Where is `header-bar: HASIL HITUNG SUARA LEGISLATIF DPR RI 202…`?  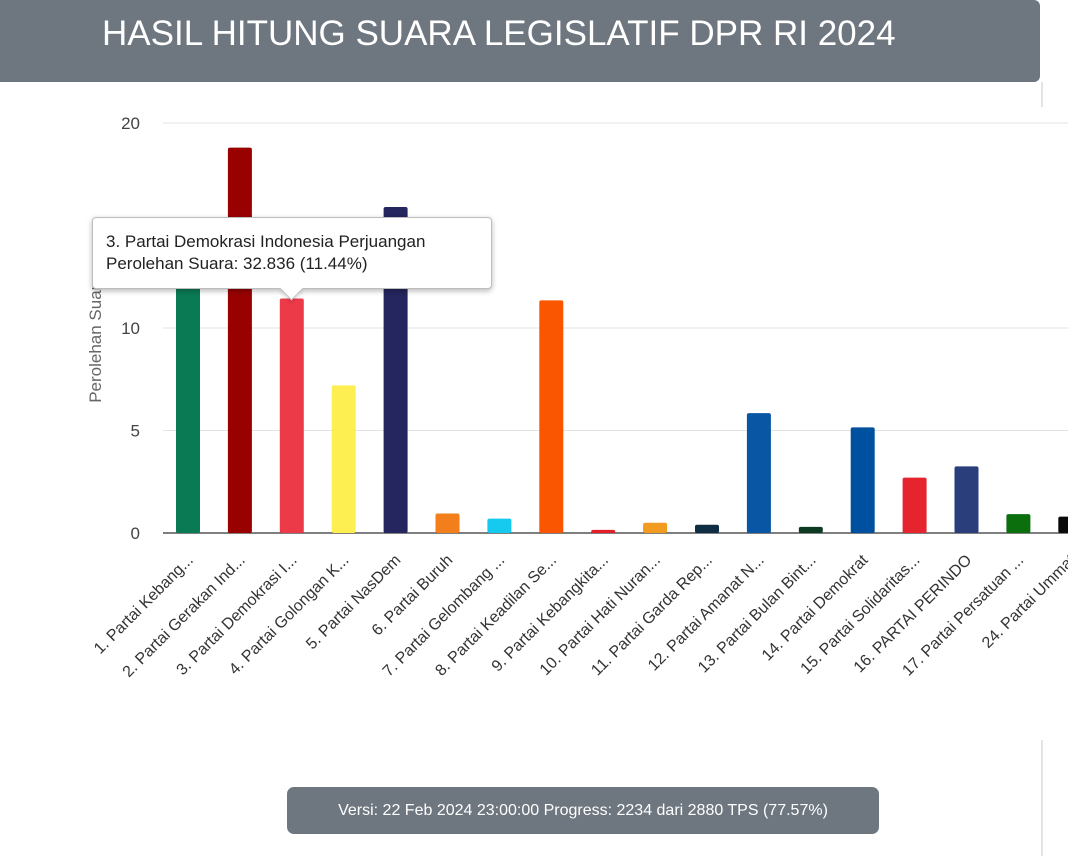 header-bar: HASIL HITUNG SUARA LEGISLATIF DPR RI 202… is located at coordinates (520, 41).